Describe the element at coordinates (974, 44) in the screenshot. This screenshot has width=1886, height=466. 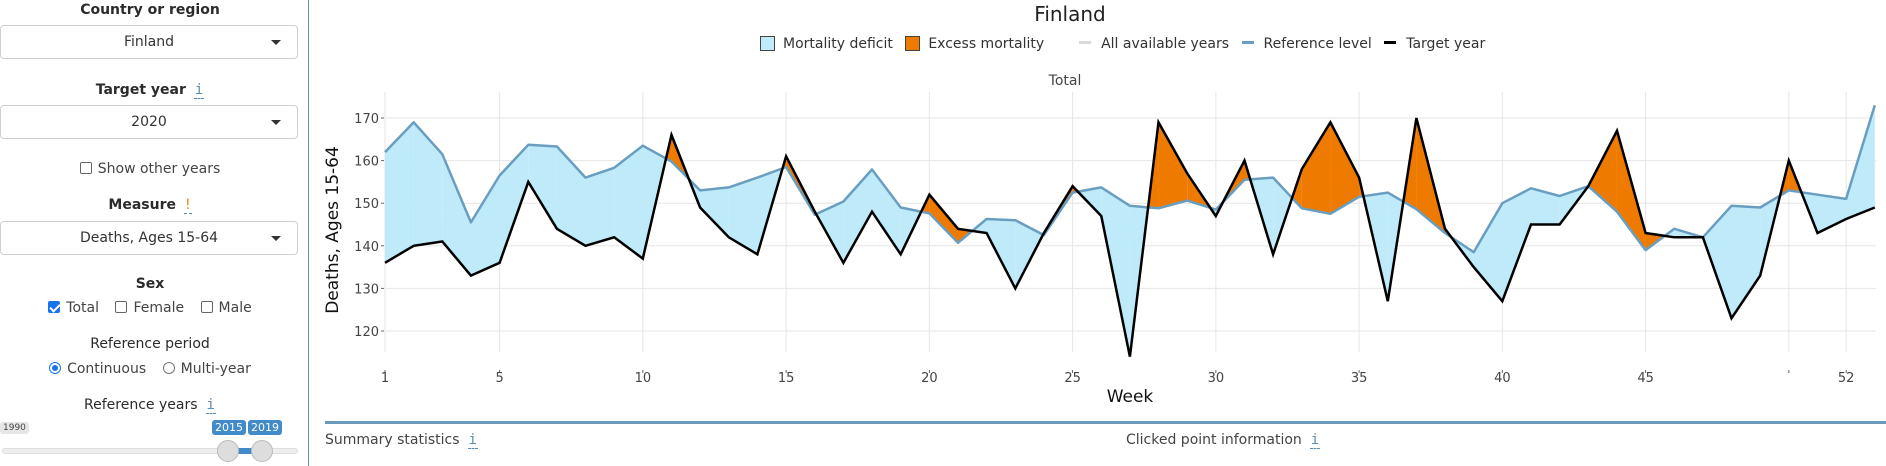
I see `legend-item-excess: Excess mortality` at that location.